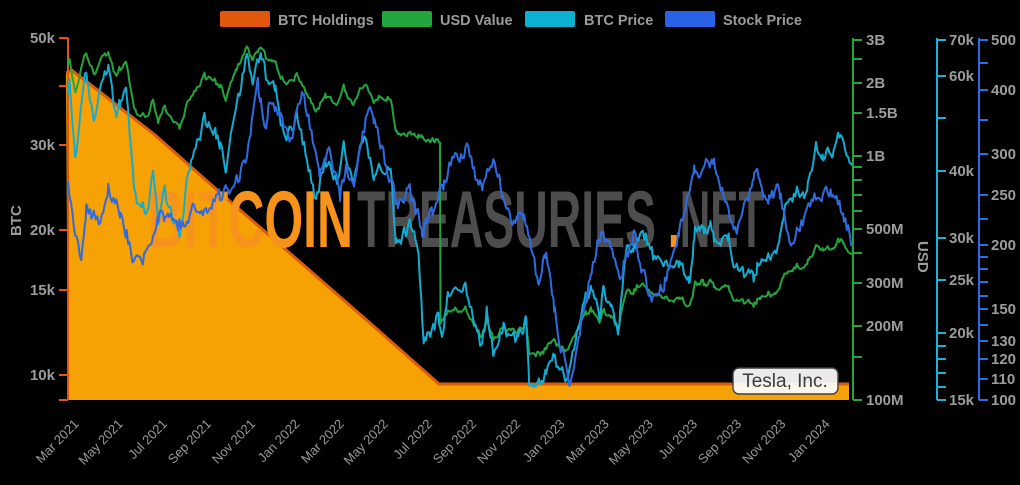 The height and width of the screenshot is (485, 1020). What do you see at coordinates (875, 40) in the screenshot?
I see `svg-text: 3B` at bounding box center [875, 40].